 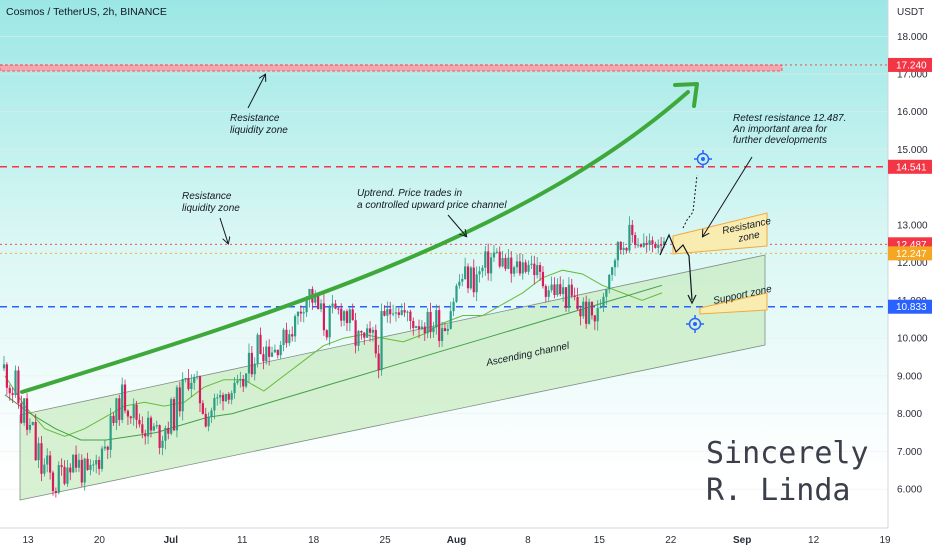 What do you see at coordinates (223, 230) in the screenshot?
I see `annotation-arrow-mid` at bounding box center [223, 230].